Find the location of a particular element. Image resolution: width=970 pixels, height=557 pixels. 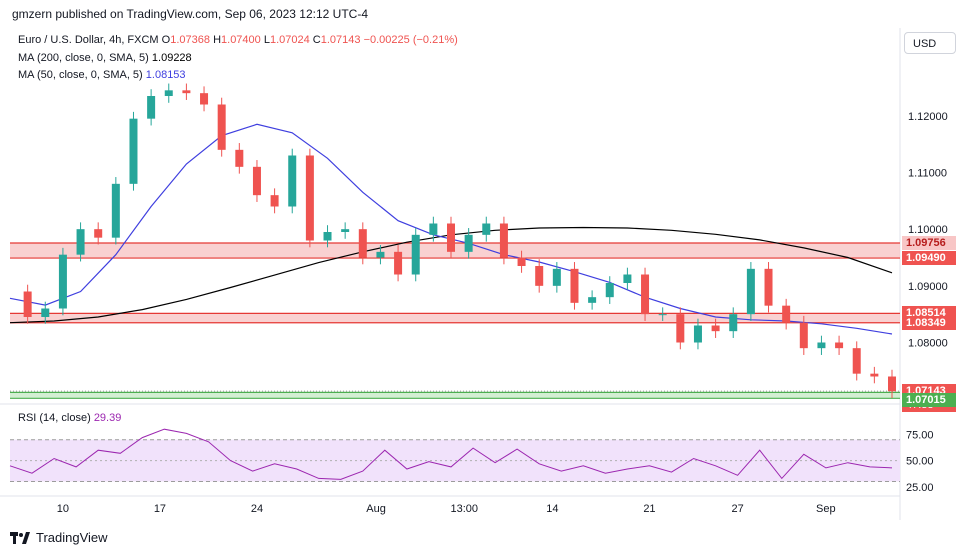

rsi-label: RSI (14, close) is located at coordinates (54, 418).